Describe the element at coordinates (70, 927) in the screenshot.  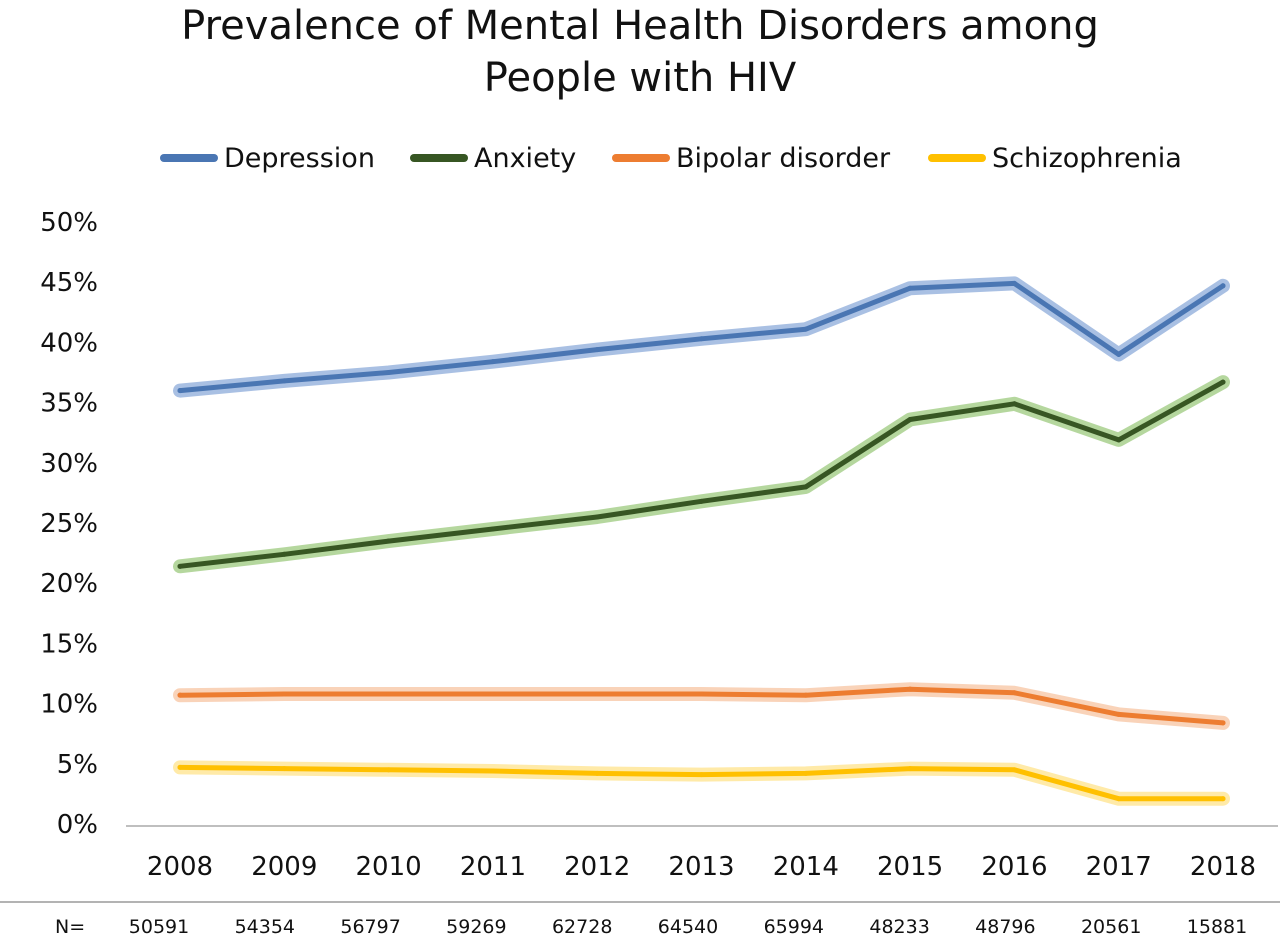
I see `sample-size-label: N=` at that location.